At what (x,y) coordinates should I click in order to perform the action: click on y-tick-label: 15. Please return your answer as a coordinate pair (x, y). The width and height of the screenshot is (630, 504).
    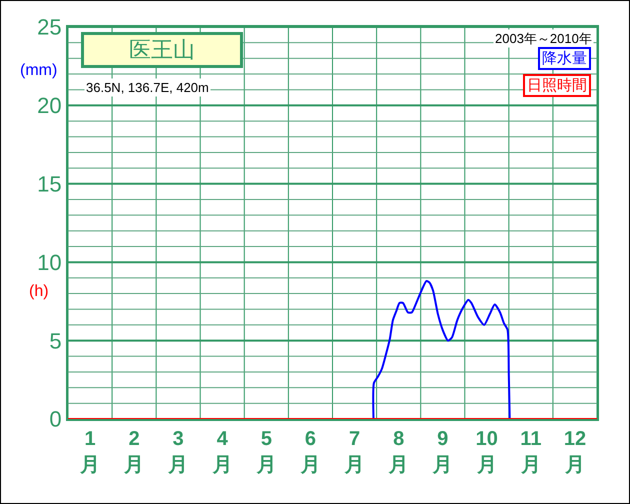
    Looking at the image, I should click on (49, 184).